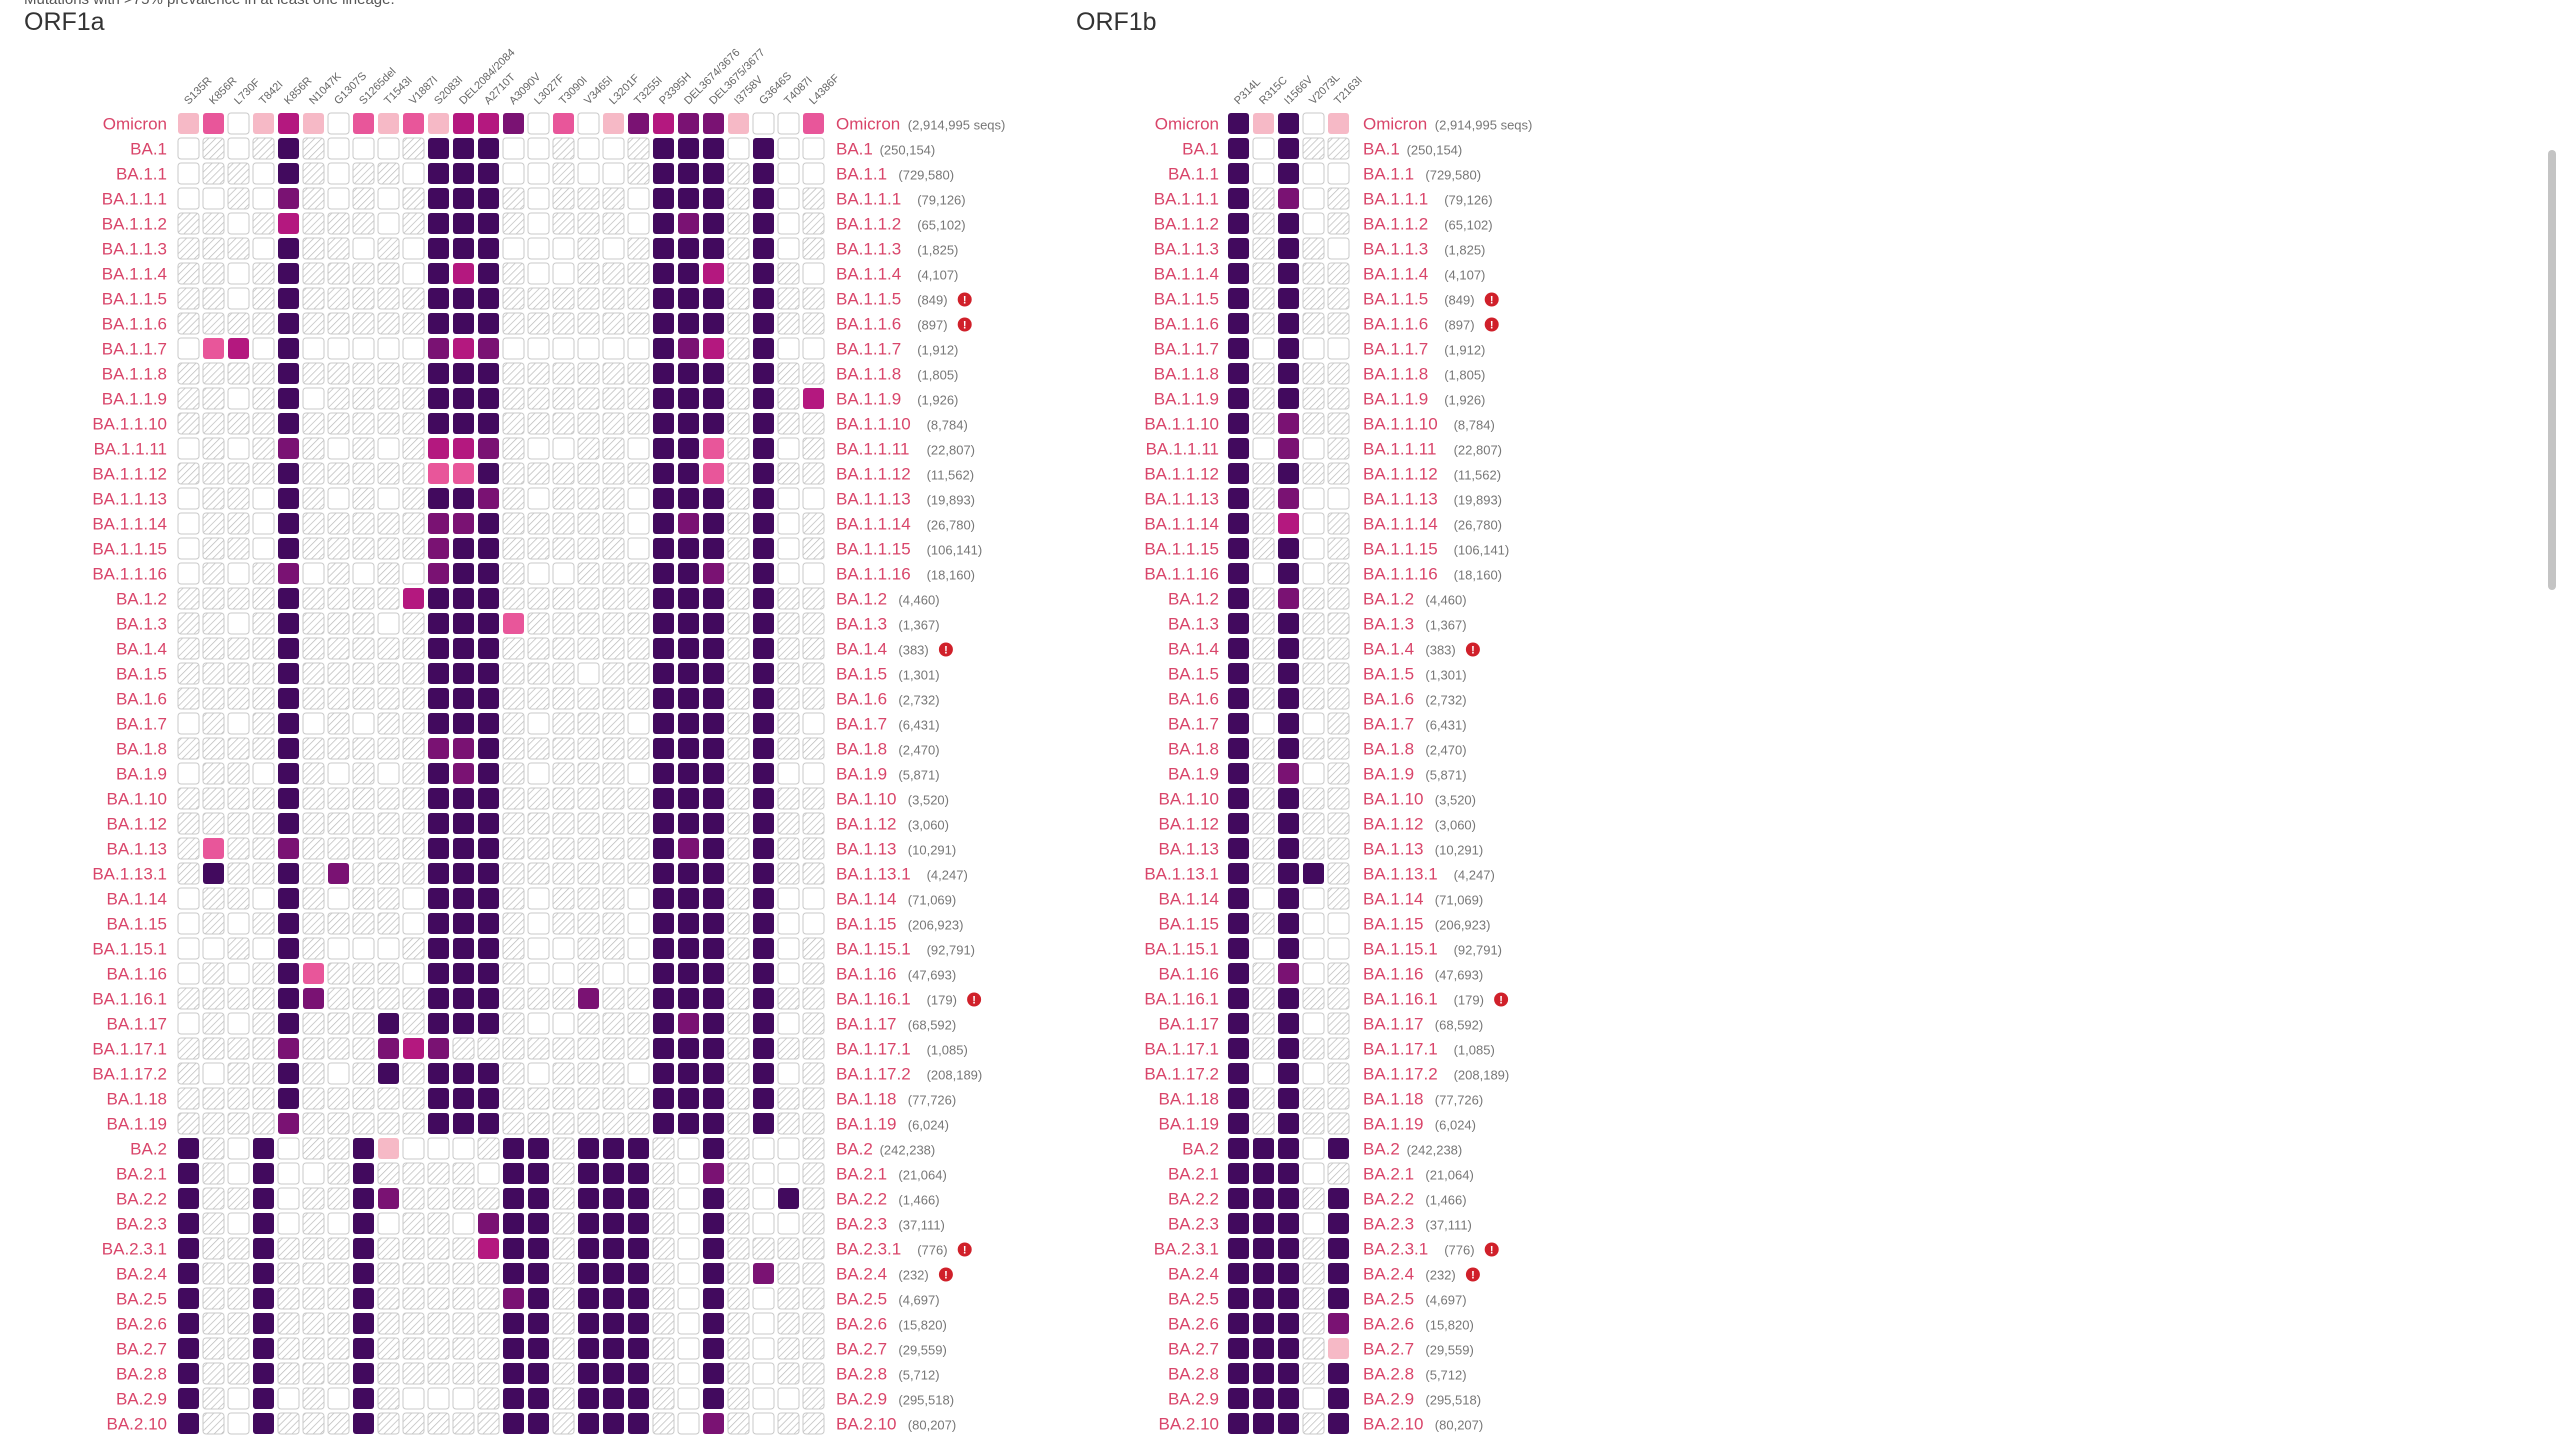  I want to click on lineage-label-right: BA.1.17, so click(1393, 1024).